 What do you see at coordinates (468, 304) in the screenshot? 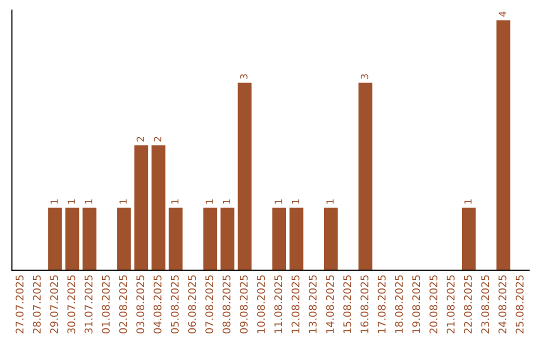
I see `x-tick-label: 22.08.2025` at bounding box center [468, 304].